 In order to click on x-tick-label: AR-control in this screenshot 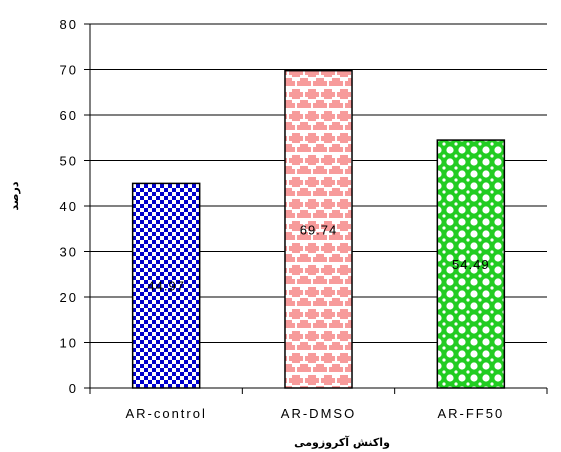, I will do `click(165, 413)`.